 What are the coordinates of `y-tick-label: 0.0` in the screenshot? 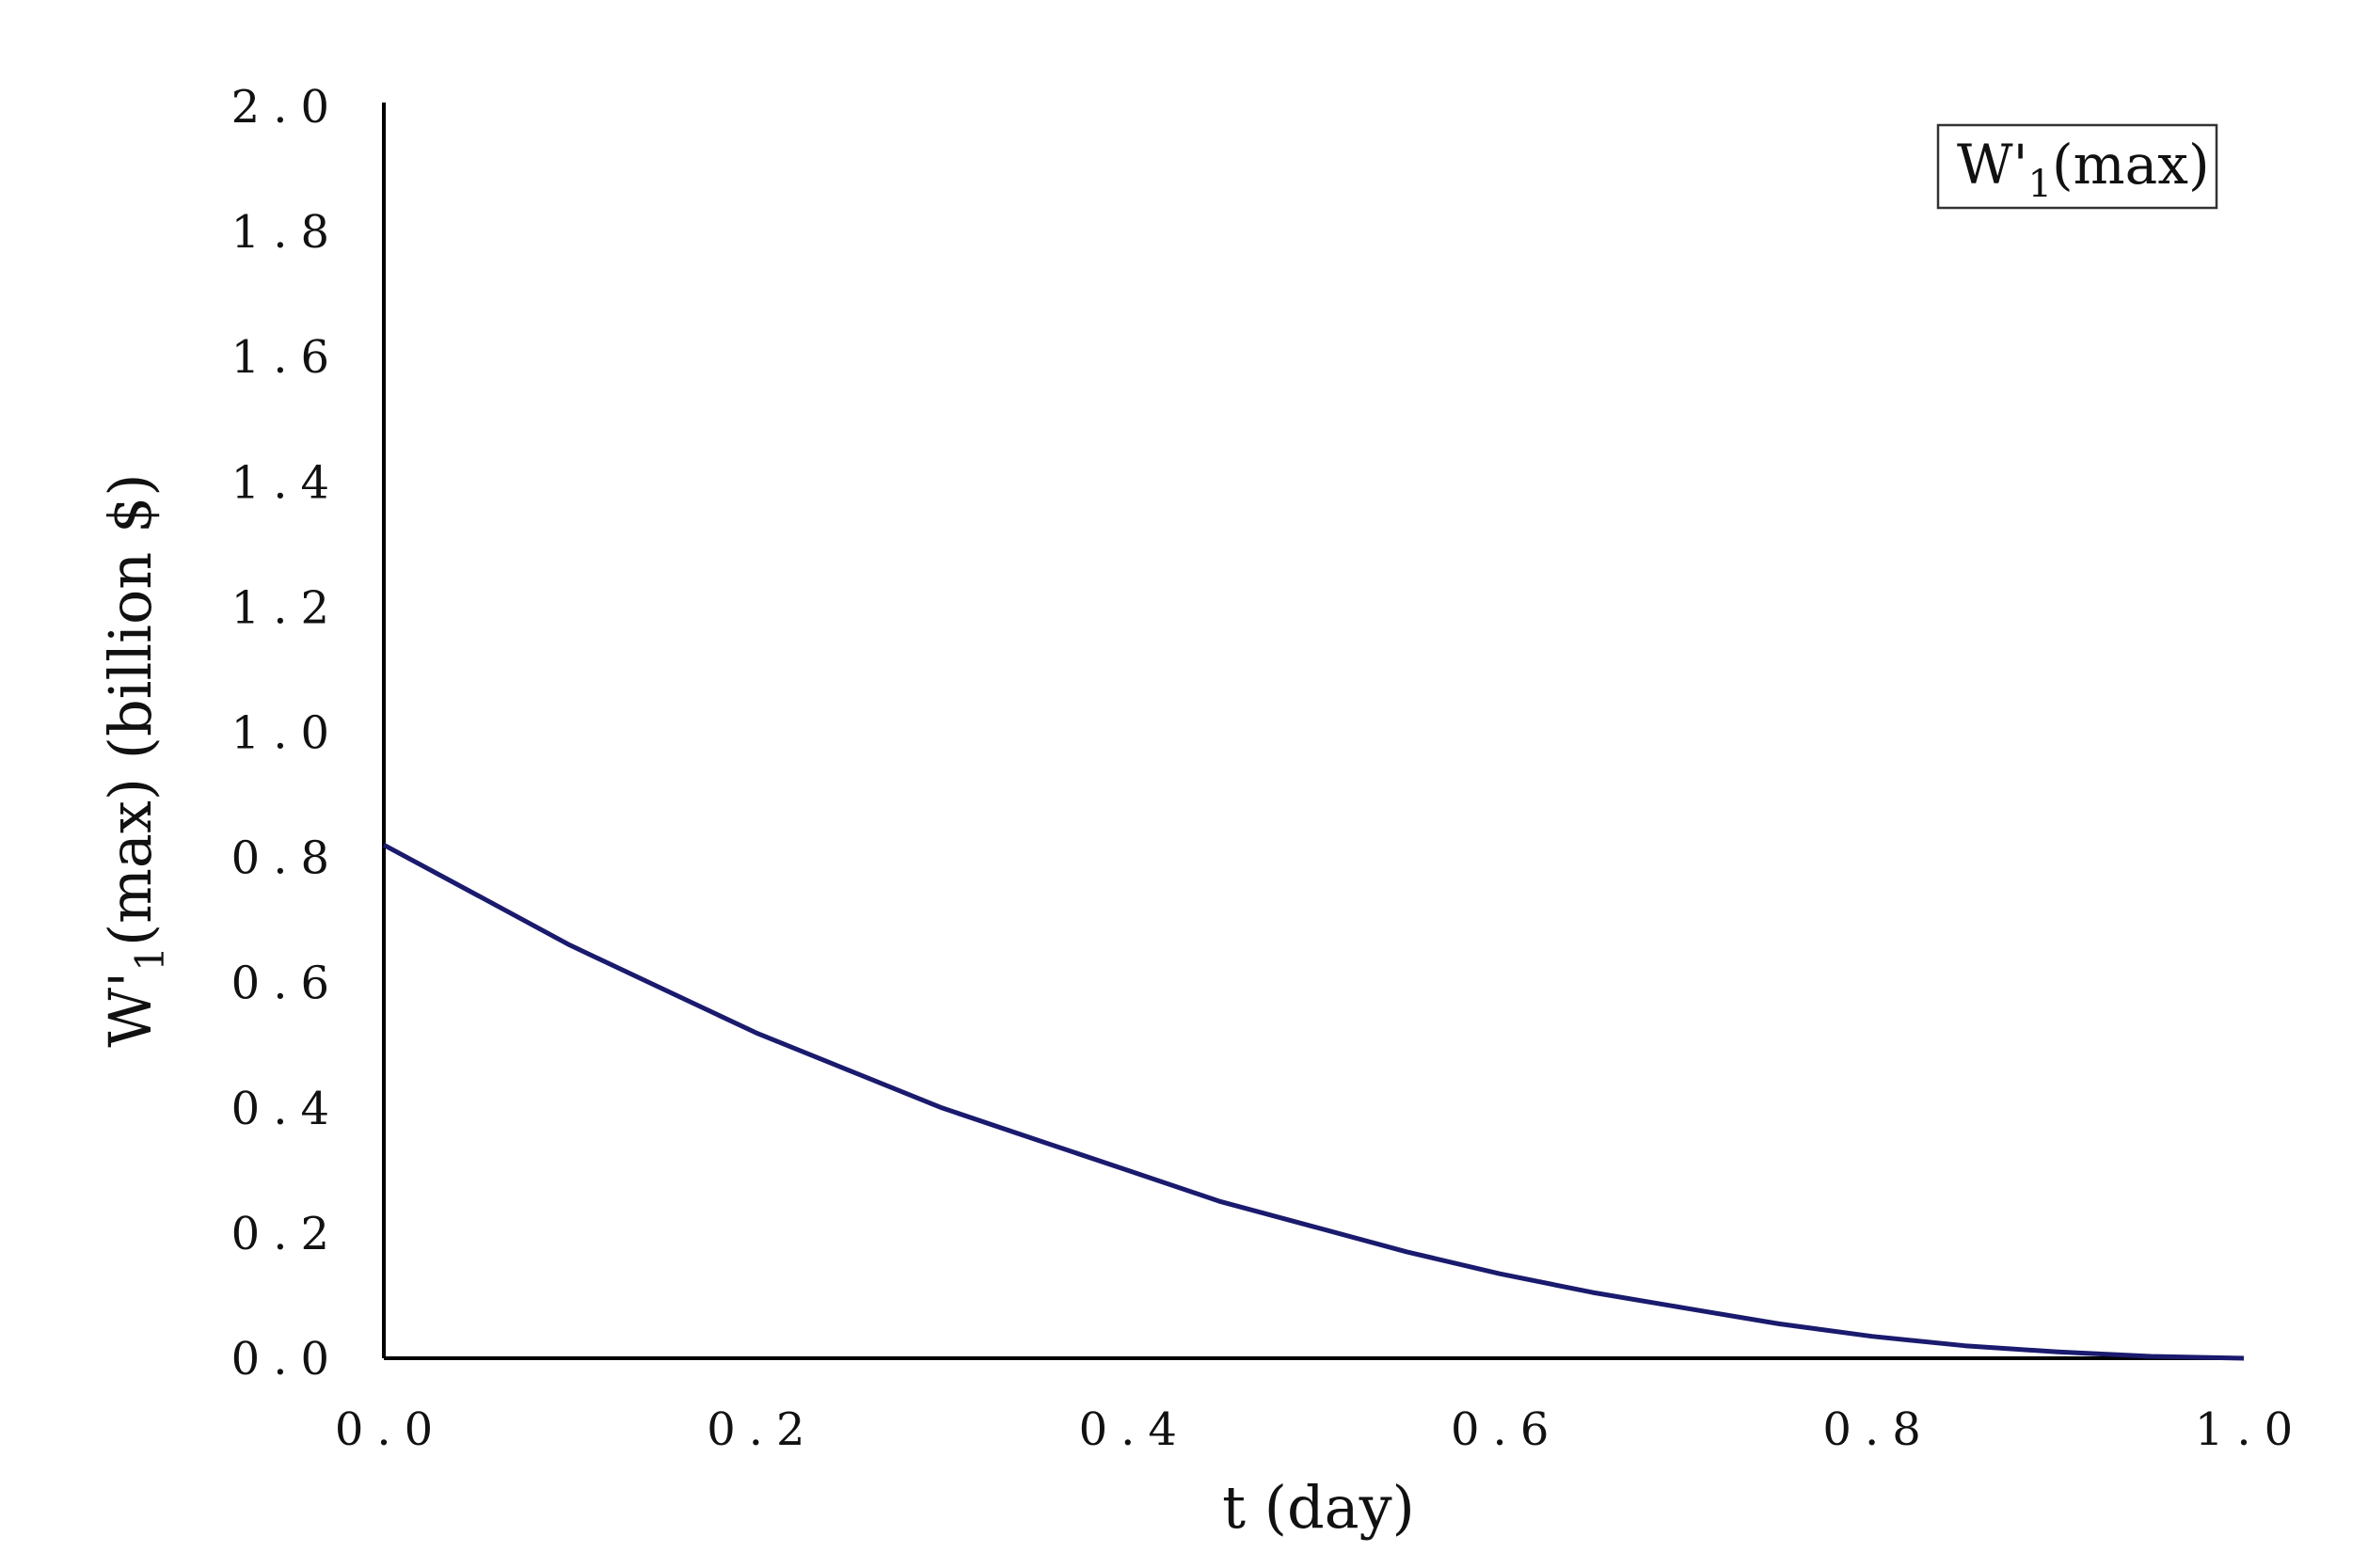 It's located at (286, 1359).